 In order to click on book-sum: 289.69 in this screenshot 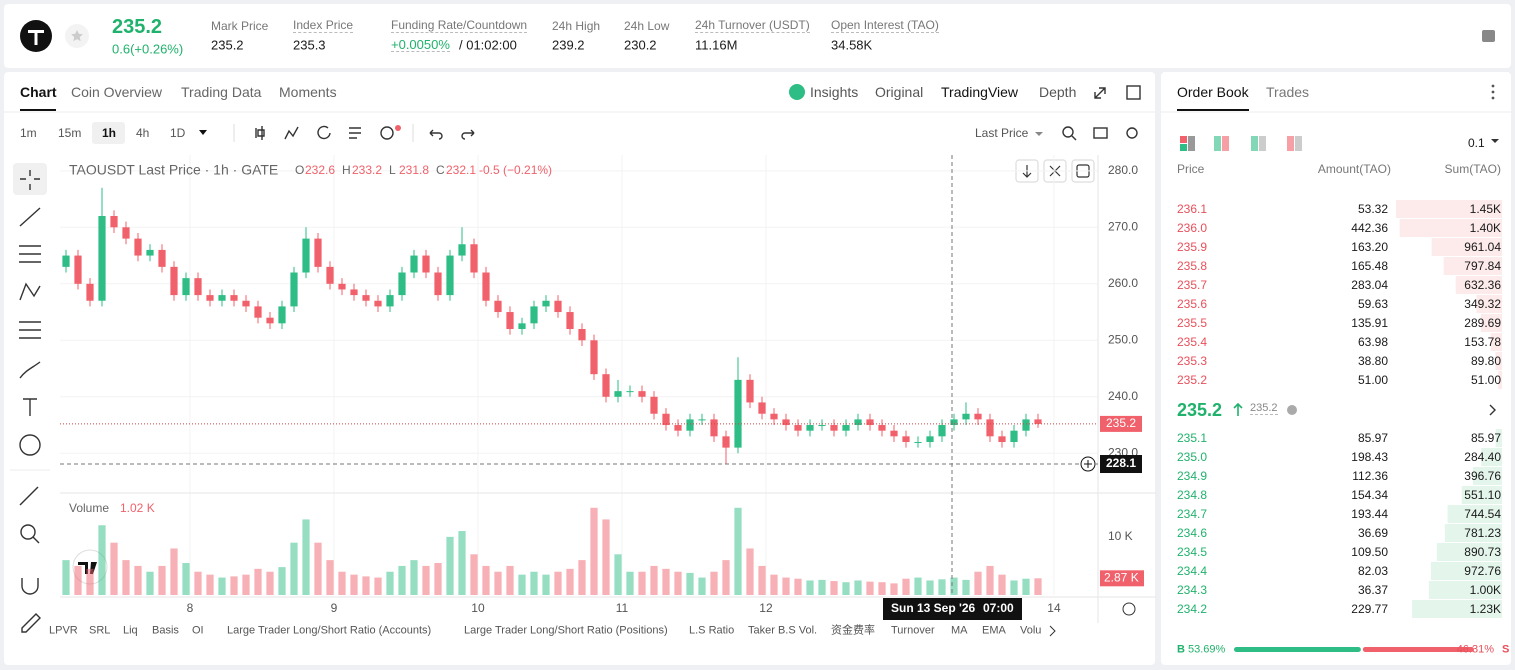, I will do `click(1482, 323)`.